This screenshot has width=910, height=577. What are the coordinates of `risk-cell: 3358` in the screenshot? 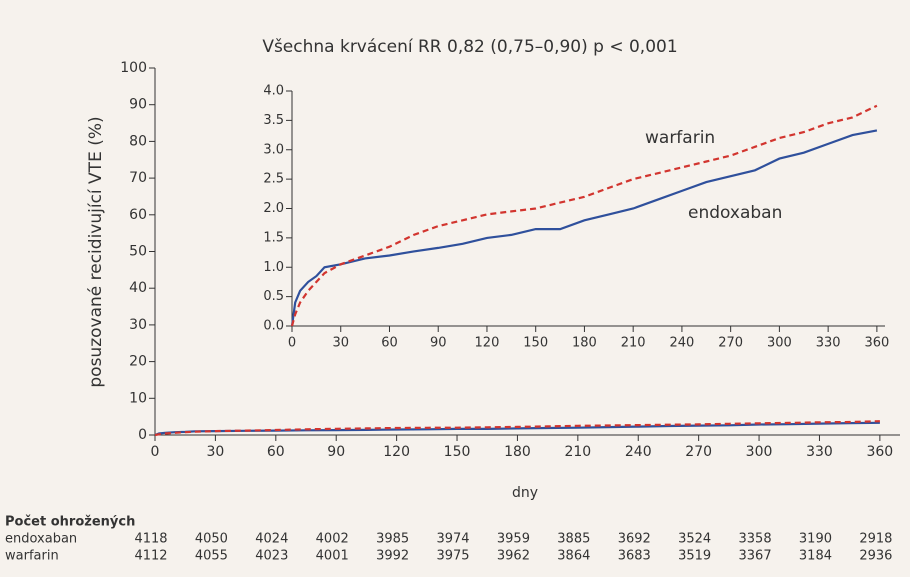 It's located at (755, 539).